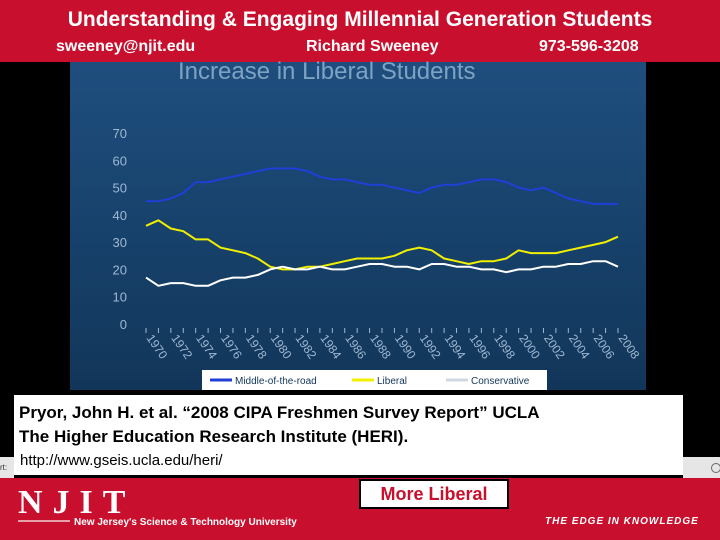 The width and height of the screenshot is (720, 540). What do you see at coordinates (380, 347) in the screenshot?
I see `x-tick-label: 1988` at bounding box center [380, 347].